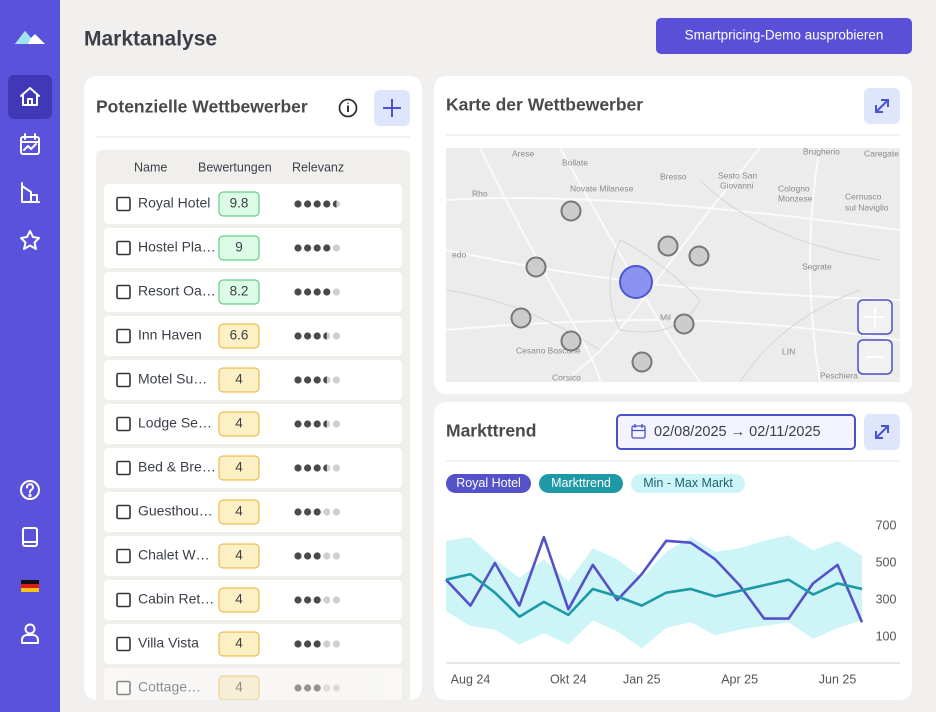 The image size is (936, 712). What do you see at coordinates (253, 380) in the screenshot?
I see `competitor-row: Motel Su… 4` at bounding box center [253, 380].